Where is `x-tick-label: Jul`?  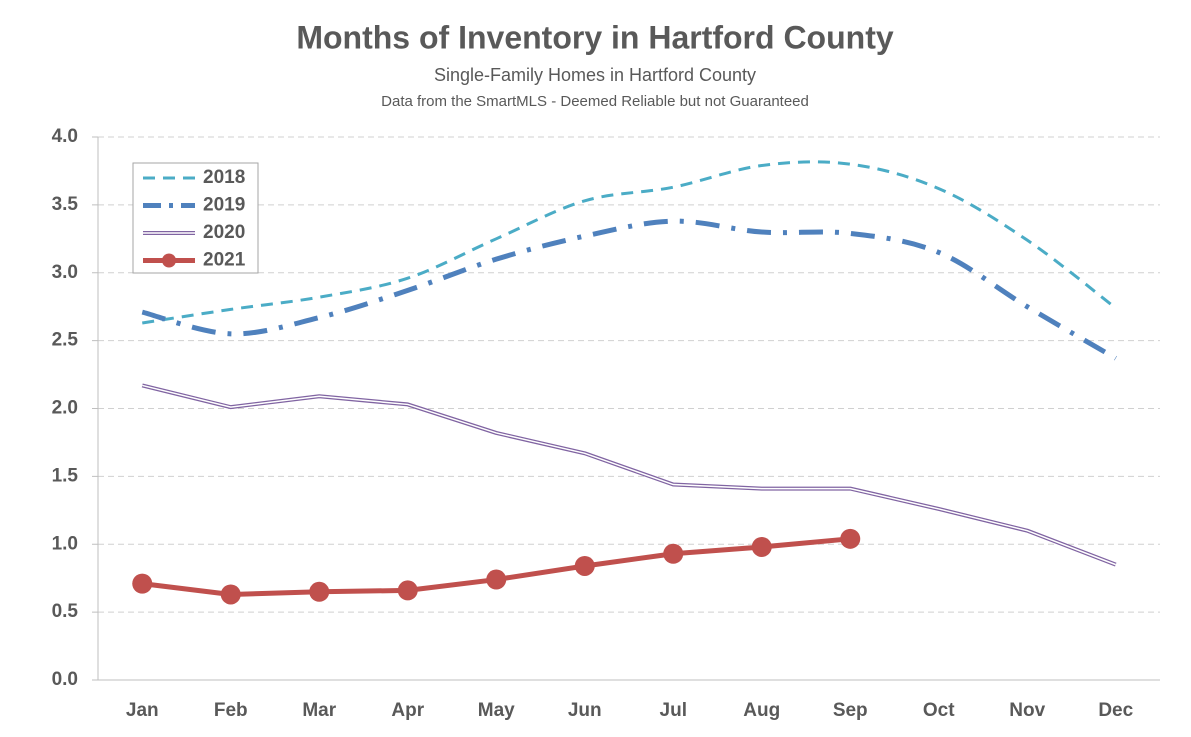 x-tick-label: Jul is located at coordinates (673, 710).